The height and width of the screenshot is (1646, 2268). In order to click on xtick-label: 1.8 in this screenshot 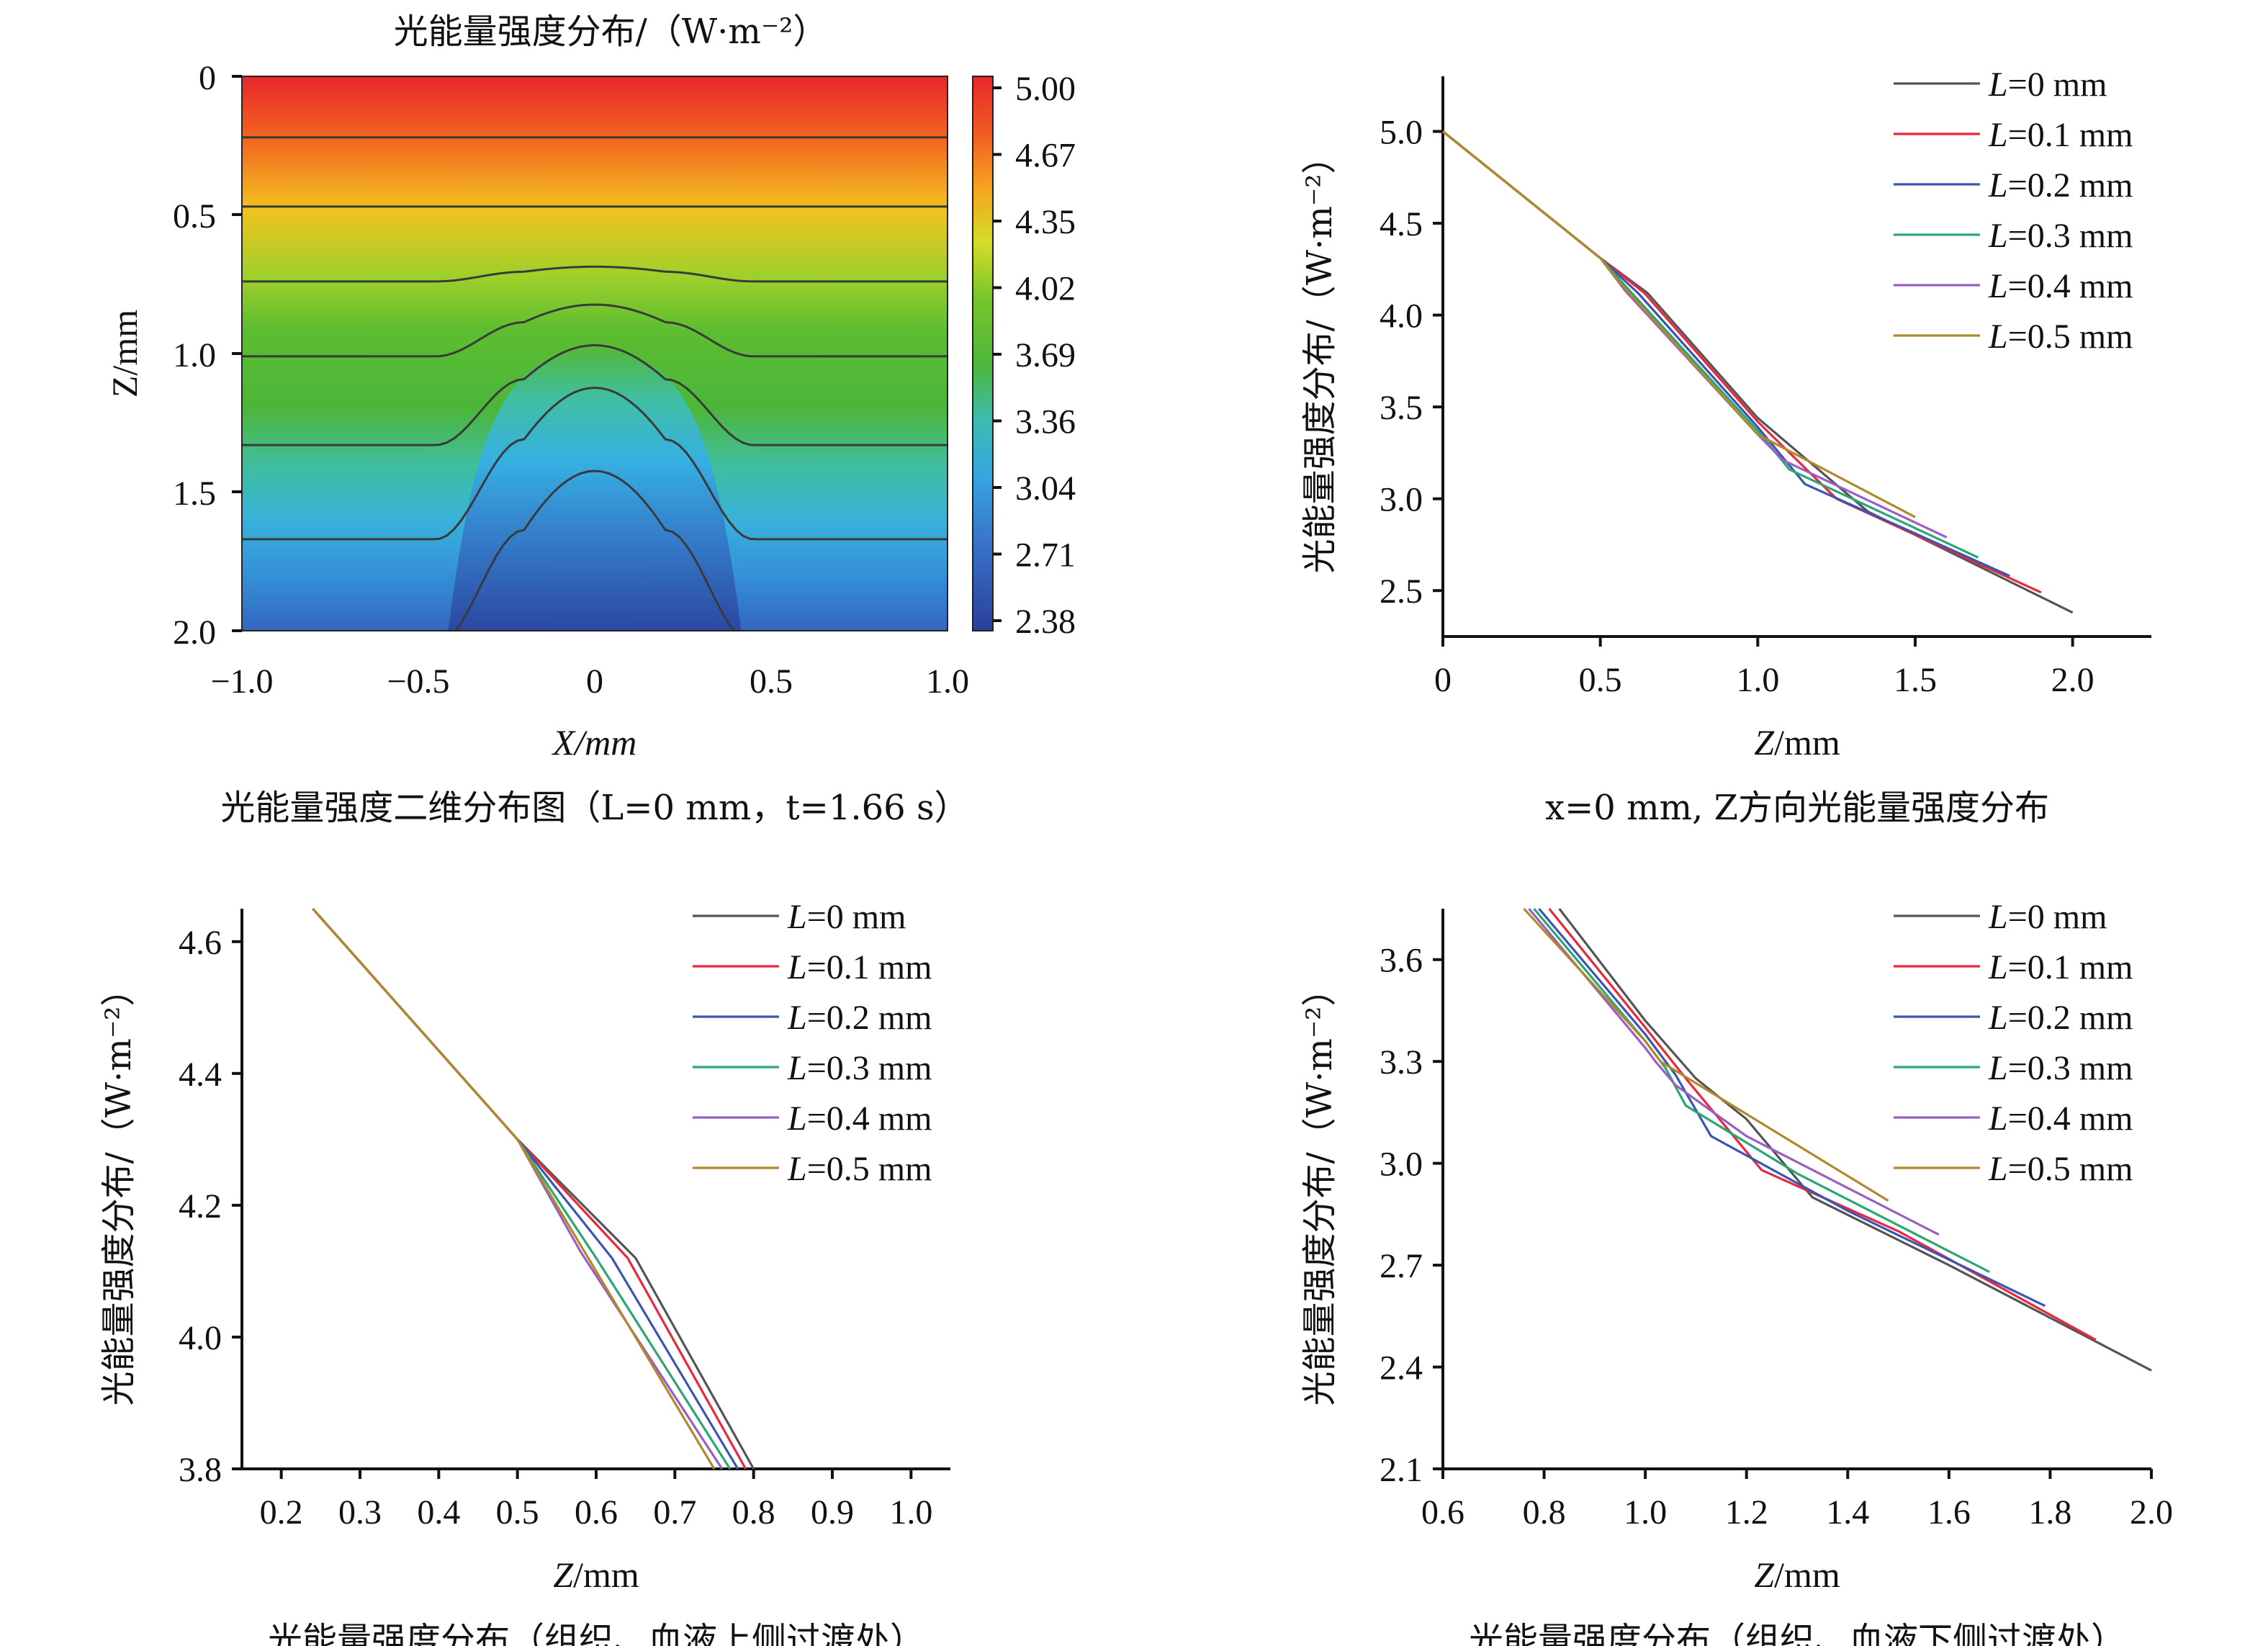, I will do `click(2049, 1512)`.